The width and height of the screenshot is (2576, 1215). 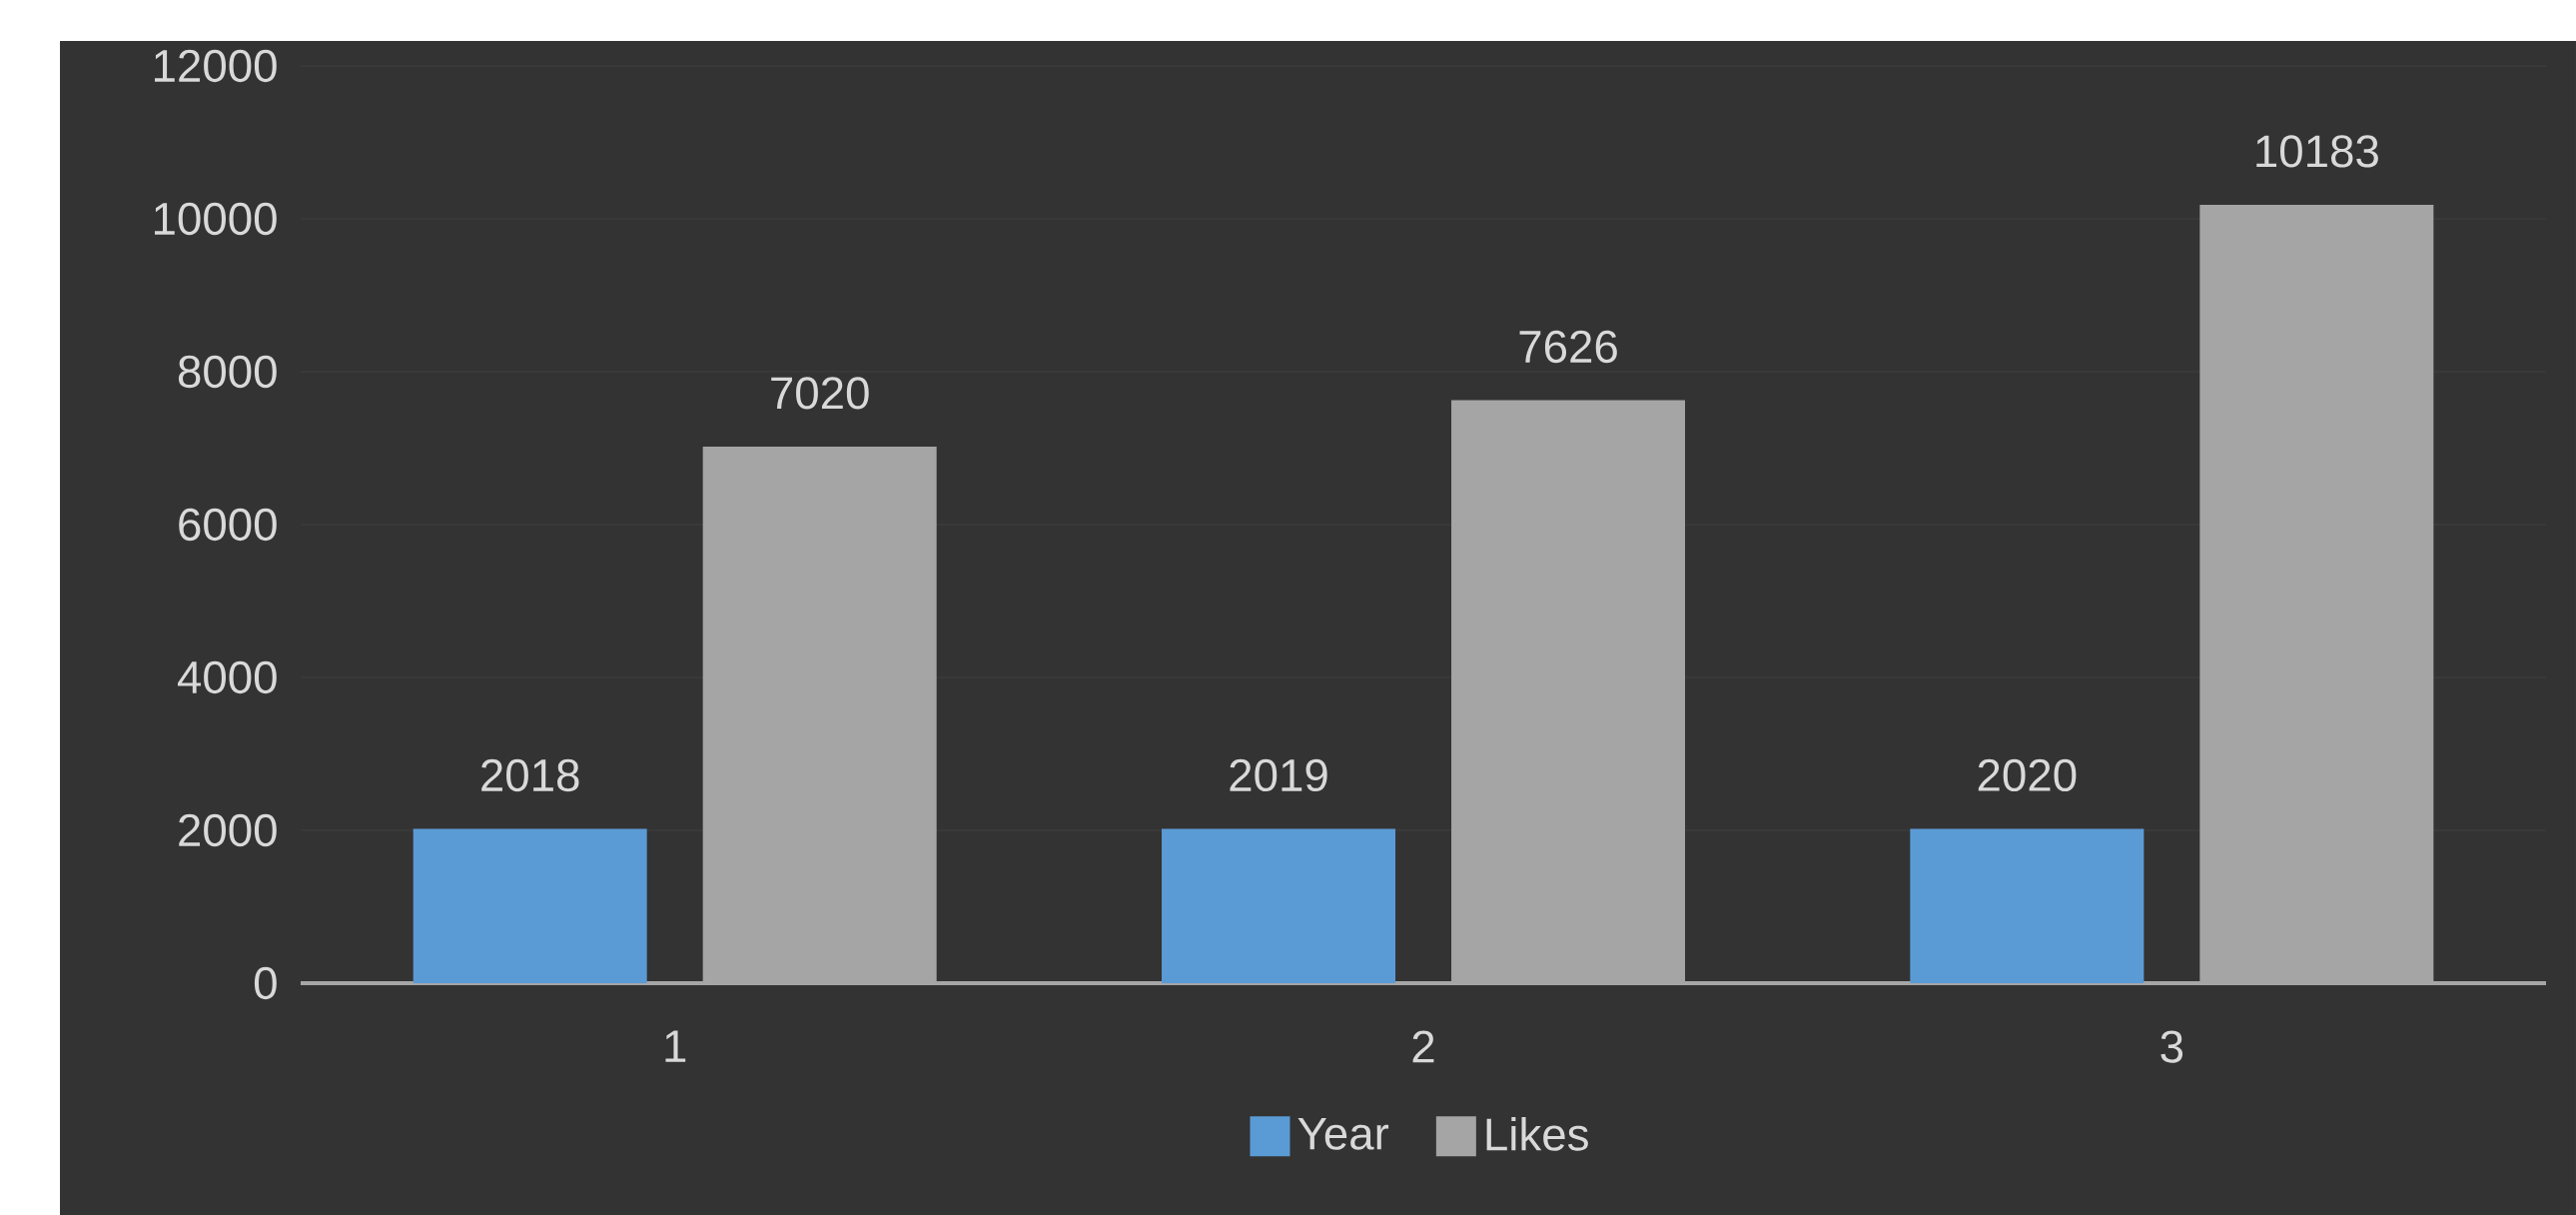 I want to click on y-tick-label: 6000, so click(x=228, y=525).